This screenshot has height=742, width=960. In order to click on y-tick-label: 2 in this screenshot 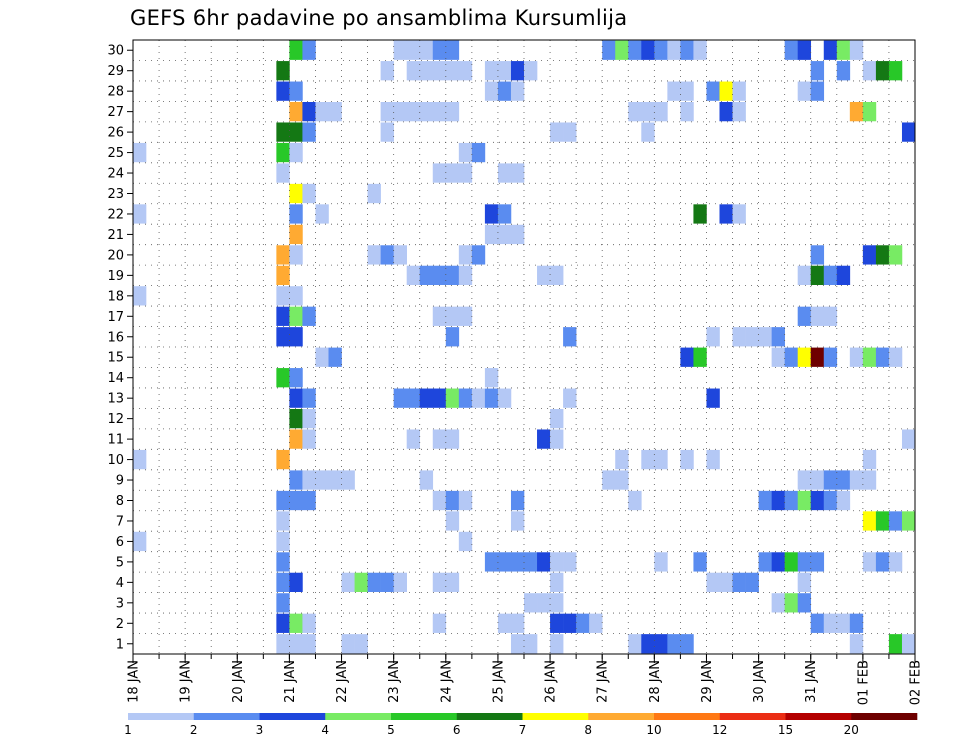, I will do `click(120, 624)`.